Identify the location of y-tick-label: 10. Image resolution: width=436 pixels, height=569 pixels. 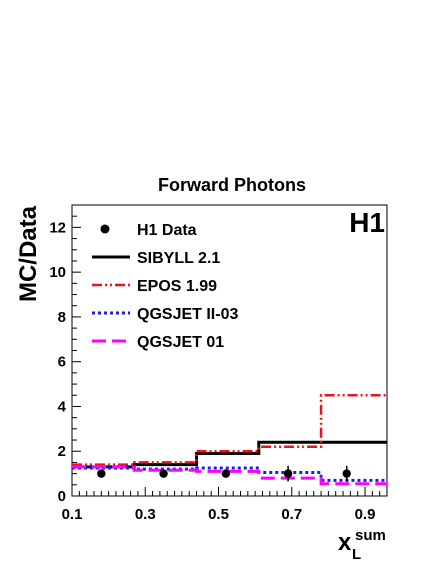
(57, 272).